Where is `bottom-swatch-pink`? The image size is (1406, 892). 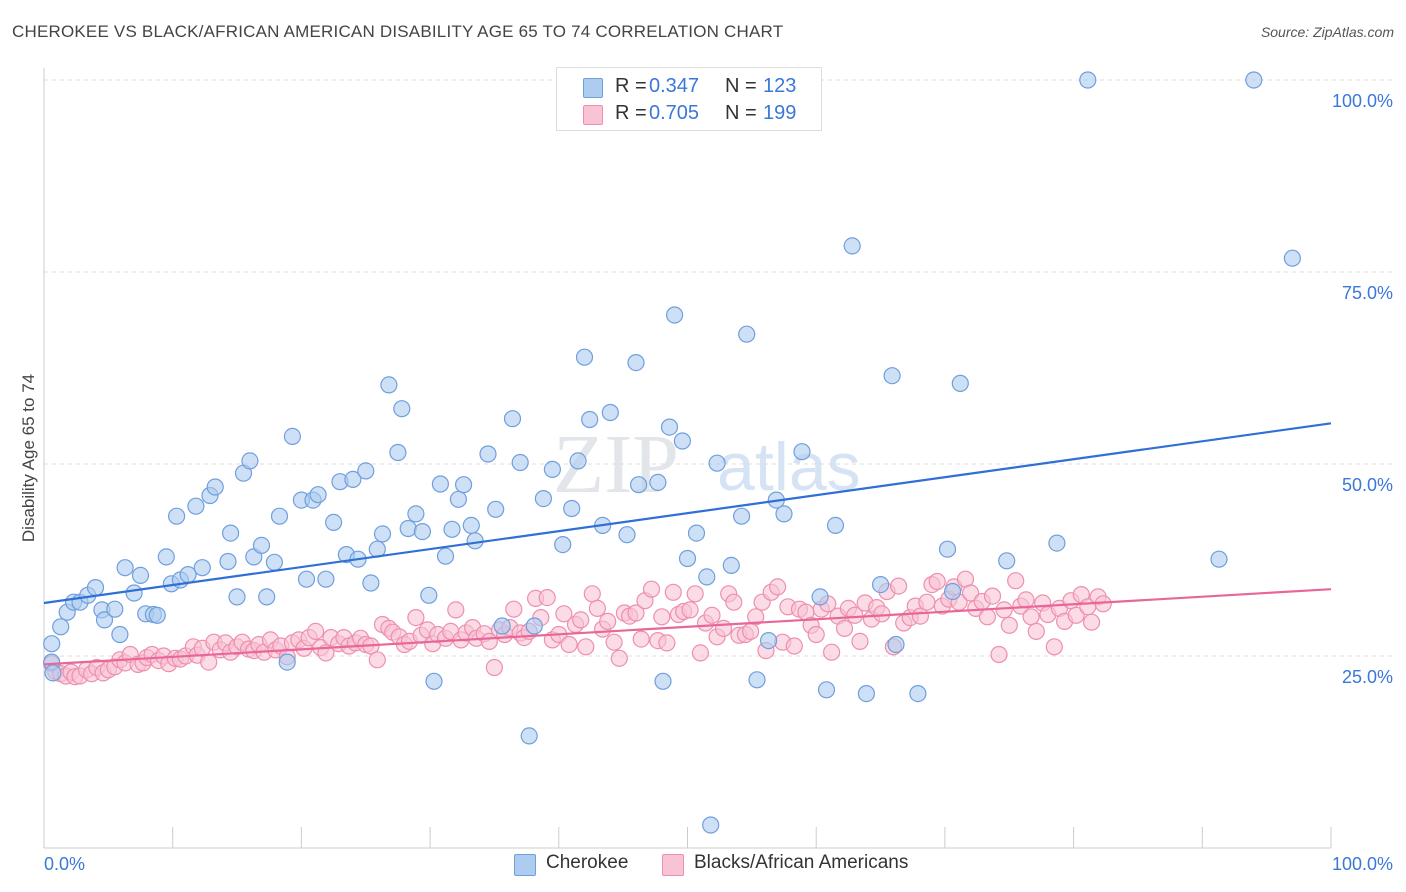
bottom-swatch-pink is located at coordinates (673, 865).